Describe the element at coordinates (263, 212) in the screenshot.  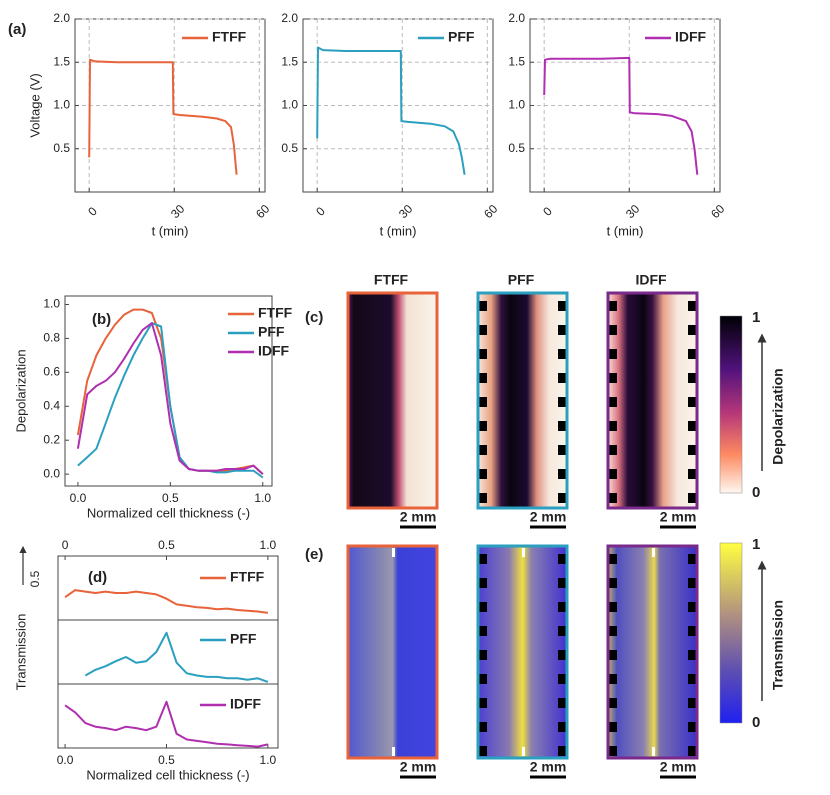
I see `x-tick-label: 60` at that location.